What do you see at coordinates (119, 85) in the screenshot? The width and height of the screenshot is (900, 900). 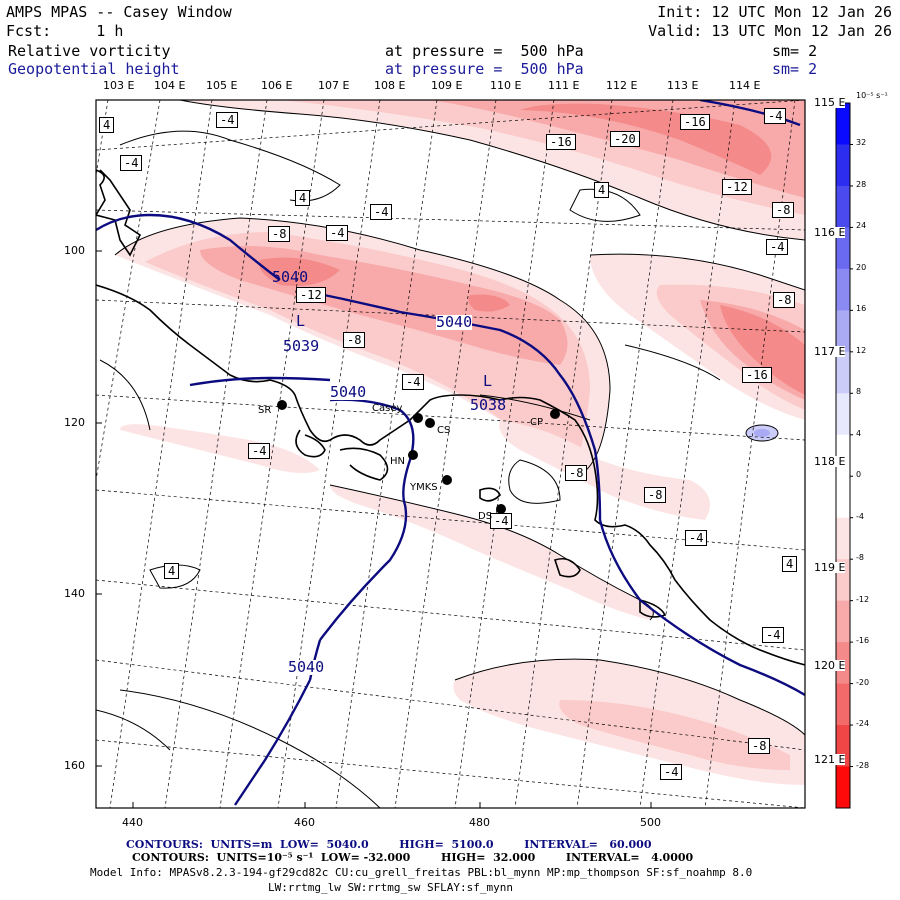 I see `lon-label: 103 E` at bounding box center [119, 85].